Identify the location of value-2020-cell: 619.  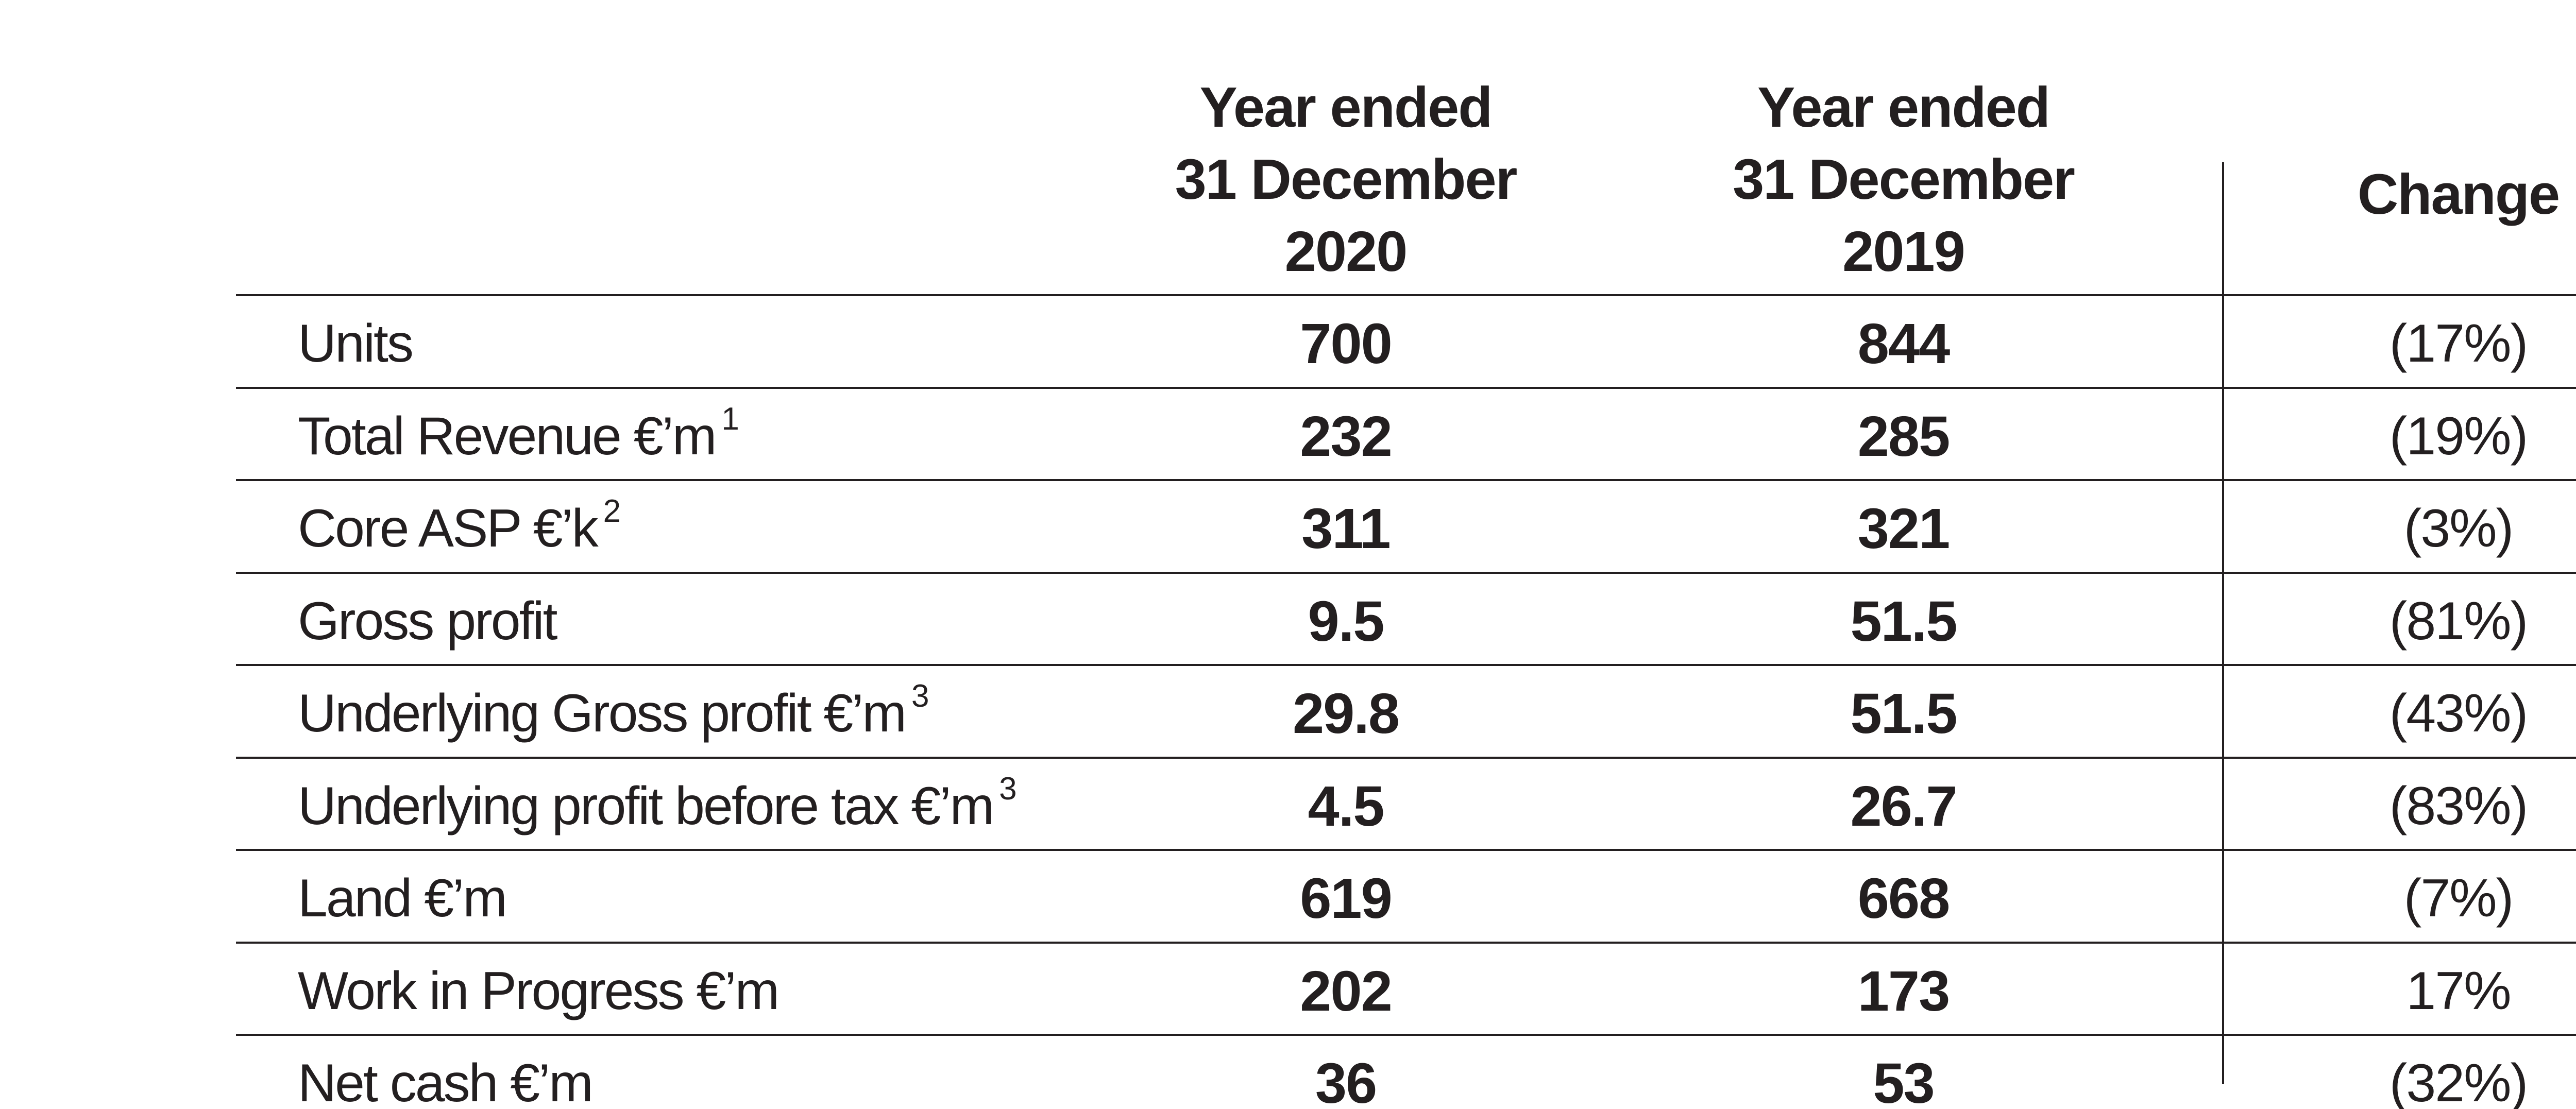
(1346, 897).